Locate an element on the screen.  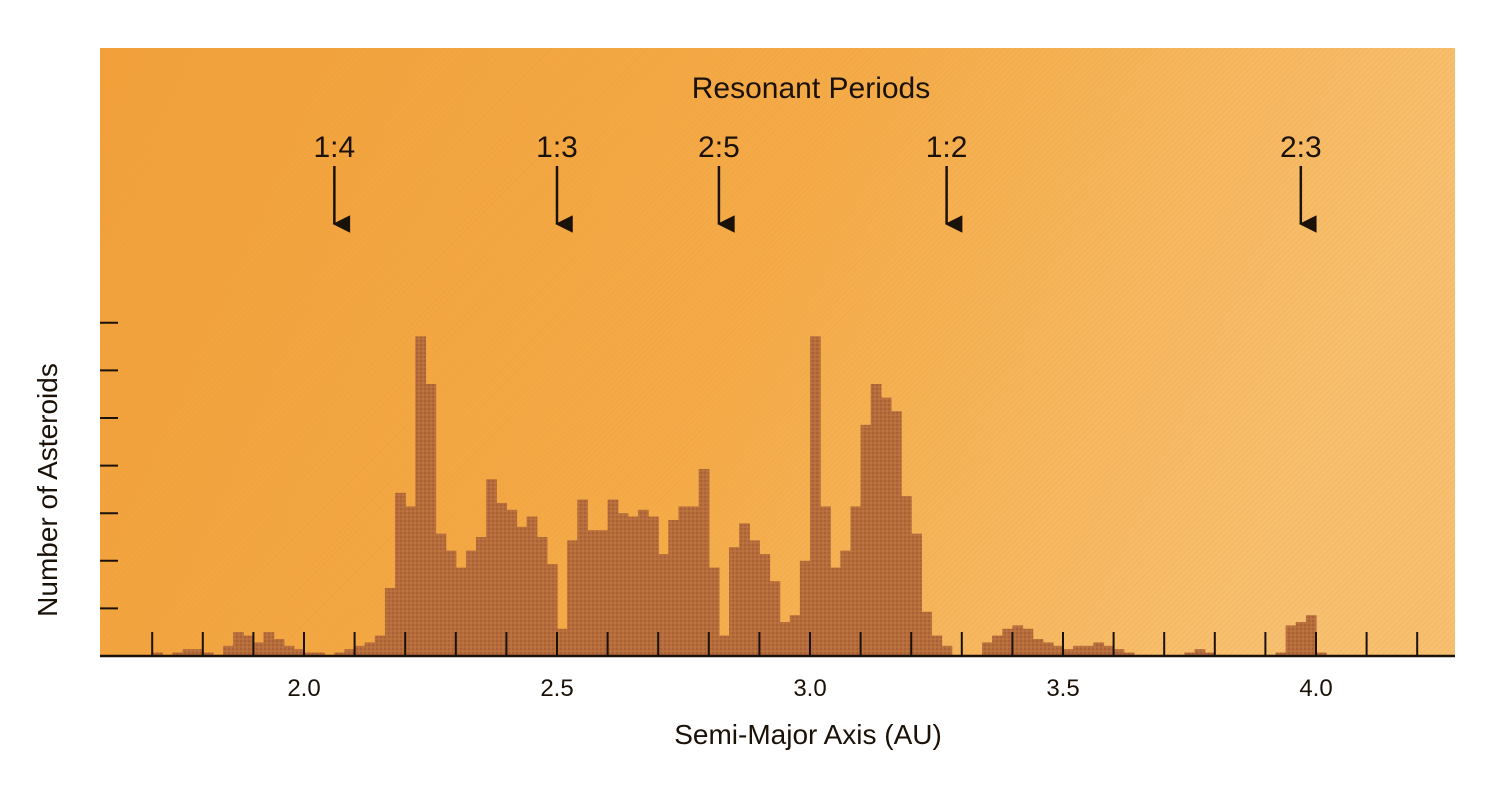
resonance-label: 1:2 is located at coordinates (947, 147).